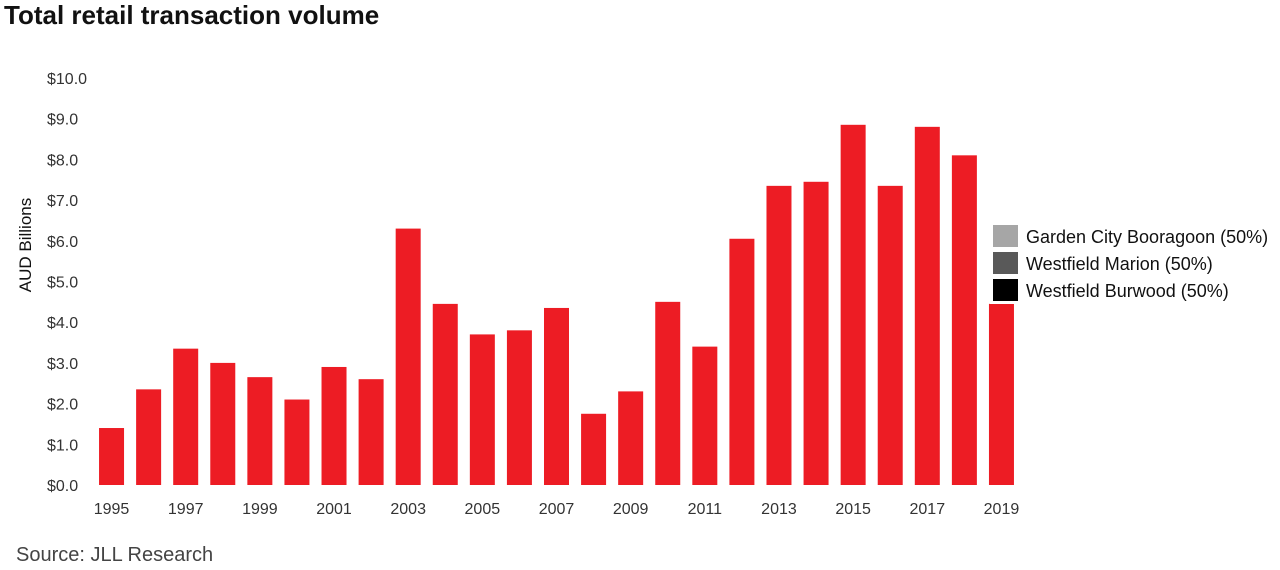 This screenshot has width=1280, height=570. What do you see at coordinates (482, 409) in the screenshot?
I see `bar-2005` at bounding box center [482, 409].